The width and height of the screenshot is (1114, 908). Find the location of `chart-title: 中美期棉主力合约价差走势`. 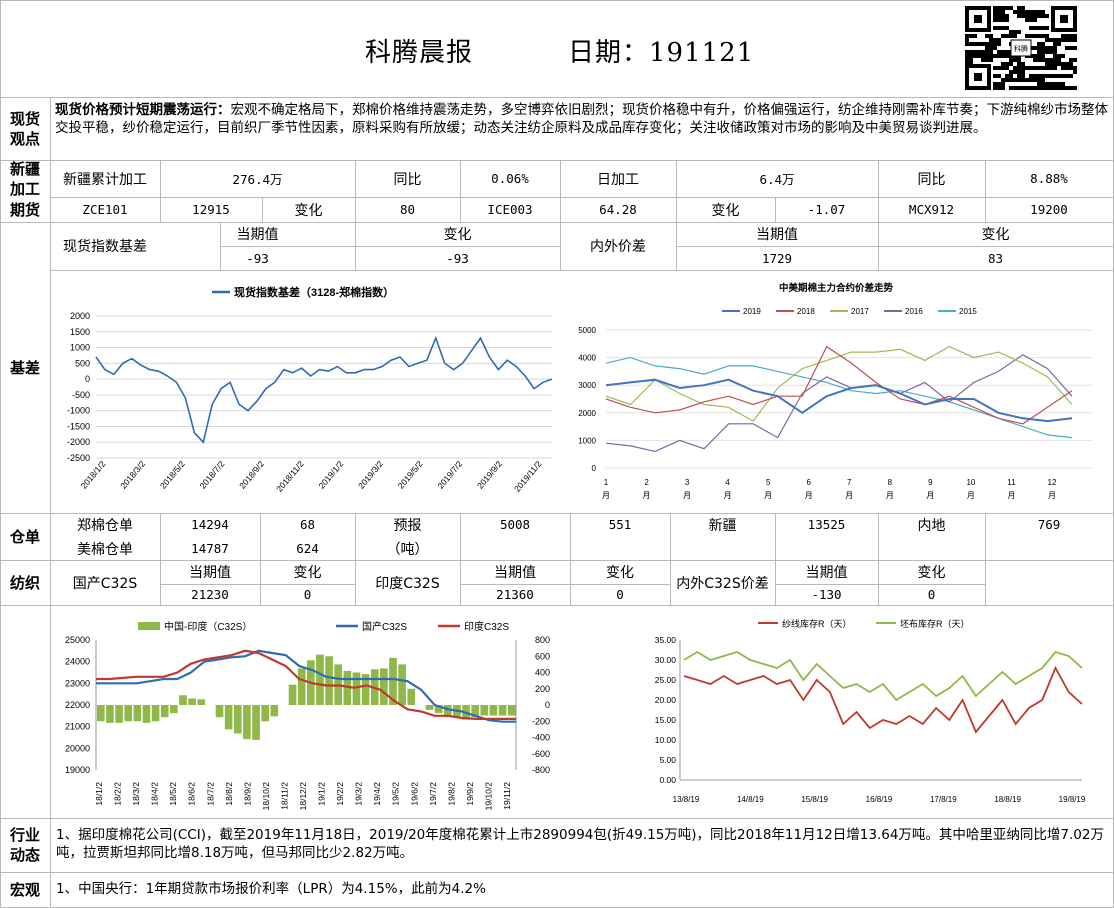

chart-title: 中美期棉主力合约价差走势 is located at coordinates (836, 288).